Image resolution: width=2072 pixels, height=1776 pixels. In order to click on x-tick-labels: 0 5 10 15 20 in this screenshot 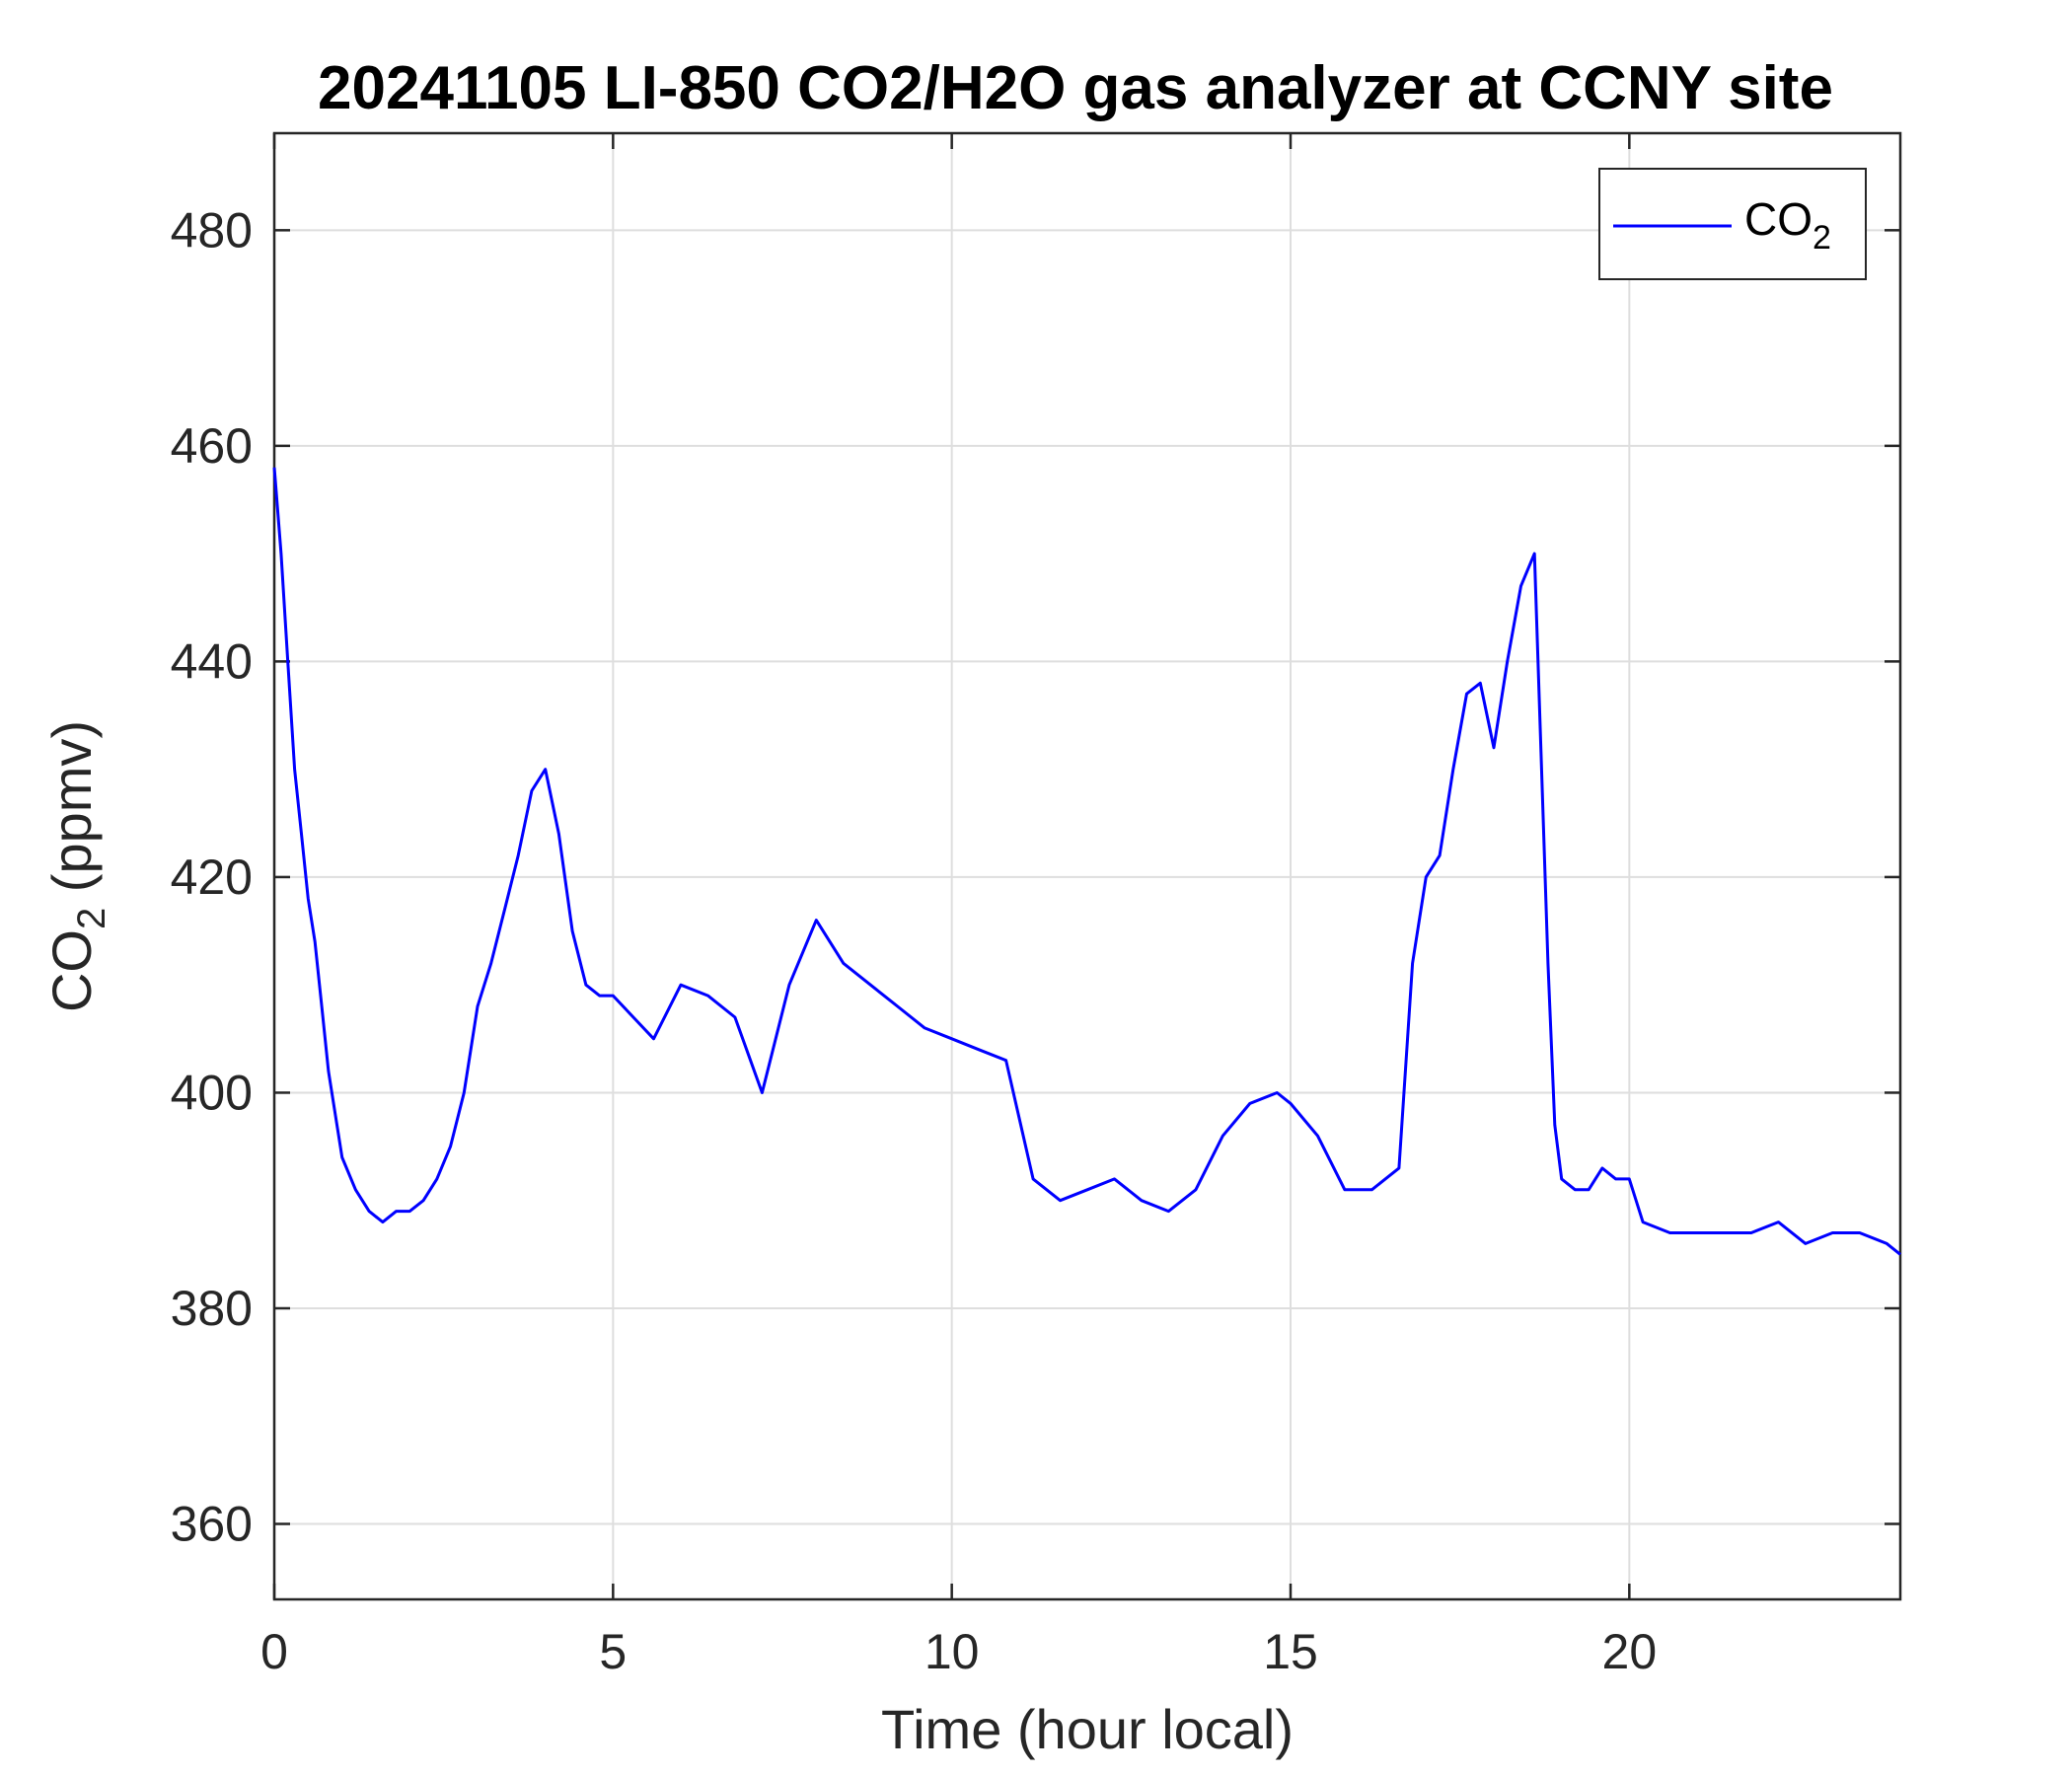, I will do `click(959, 1652)`.